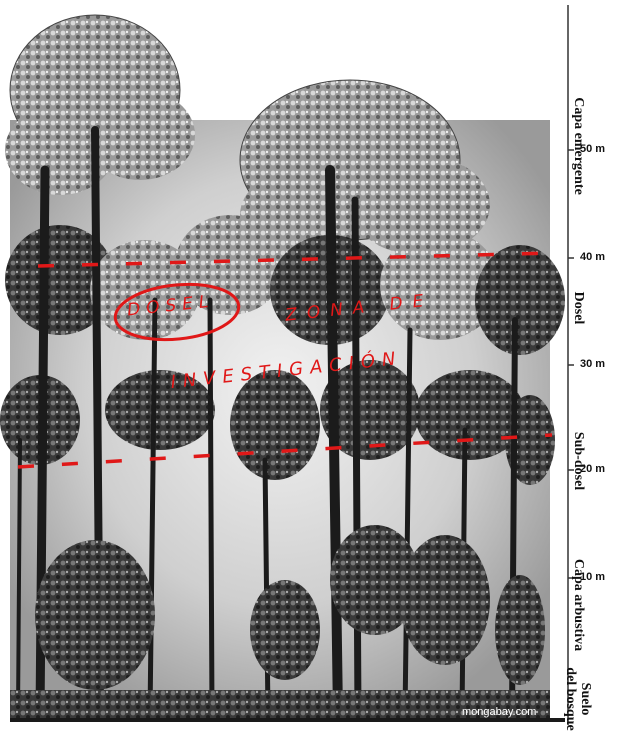 This screenshot has height=739, width=621. I want to click on layer-label-floor-line1: Suelo, so click(585, 699).